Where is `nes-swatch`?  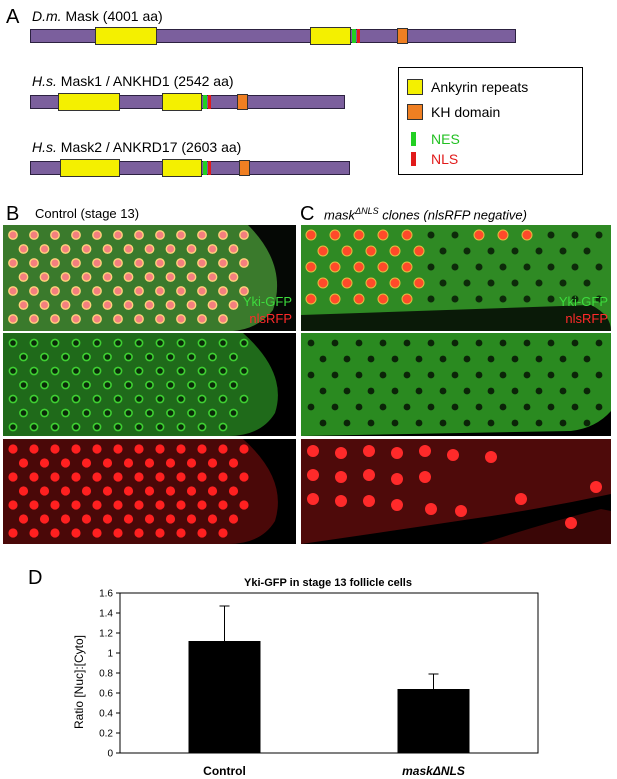
nes-swatch is located at coordinates (413, 139).